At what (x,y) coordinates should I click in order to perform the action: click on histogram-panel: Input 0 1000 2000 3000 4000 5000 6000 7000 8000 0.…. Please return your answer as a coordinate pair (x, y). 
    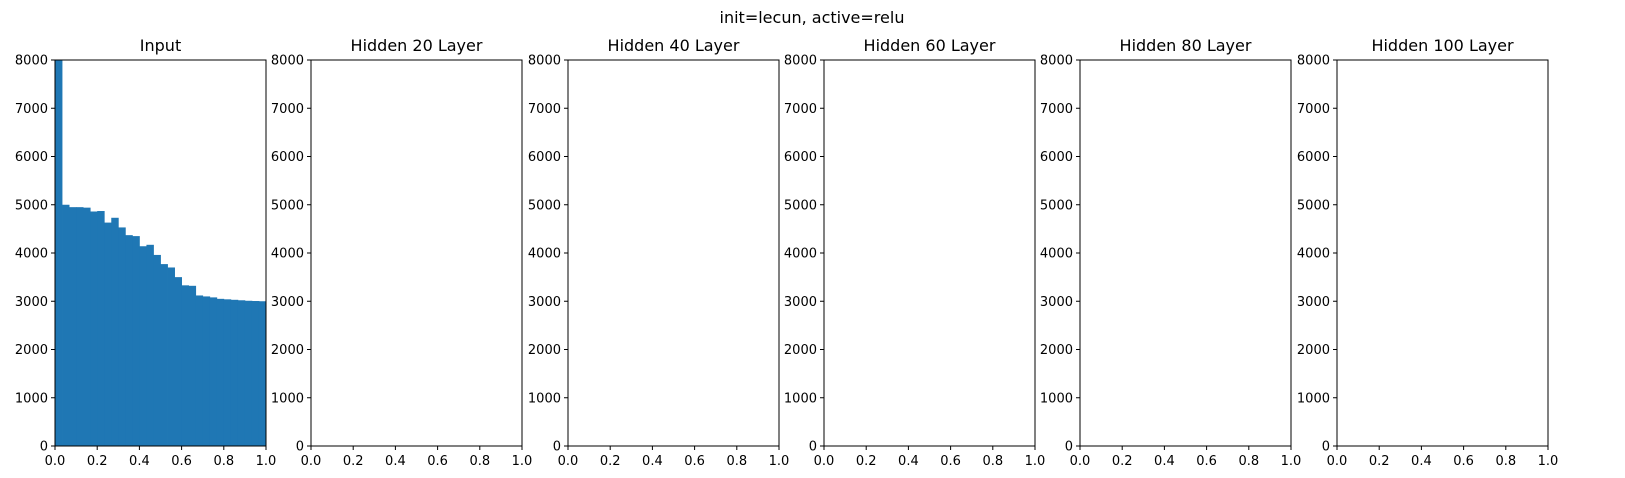
    Looking at the image, I should click on (145, 252).